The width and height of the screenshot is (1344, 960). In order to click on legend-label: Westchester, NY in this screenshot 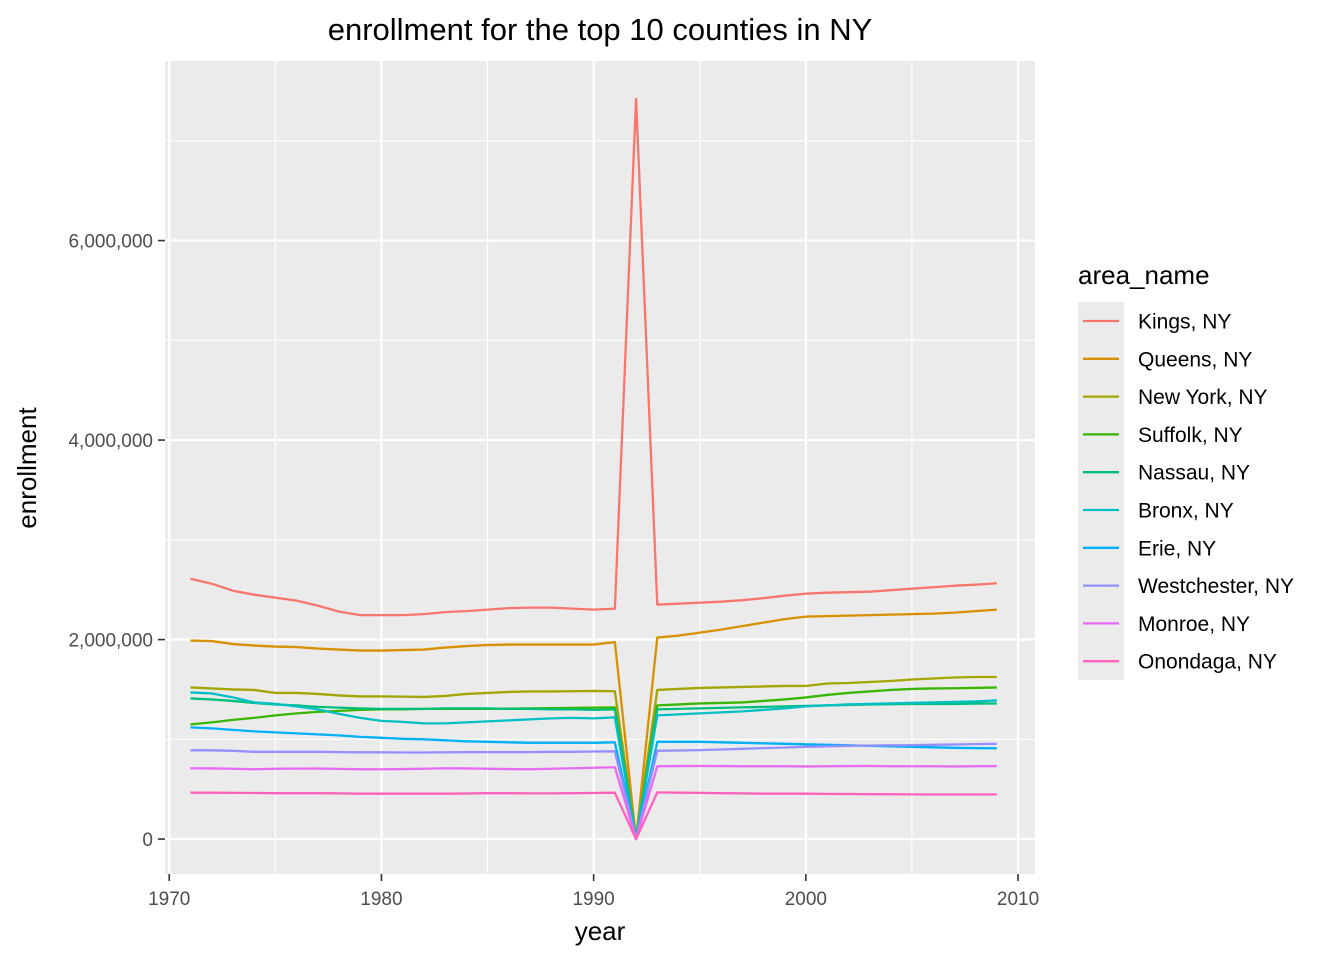, I will do `click(1216, 586)`.